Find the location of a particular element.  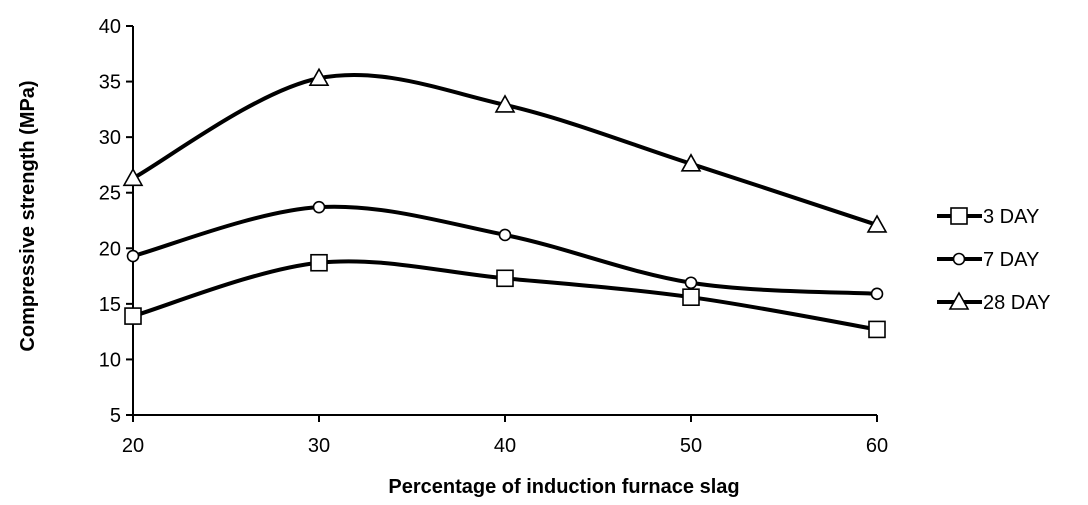

y-tick-label: 40 is located at coordinates (110, 27).